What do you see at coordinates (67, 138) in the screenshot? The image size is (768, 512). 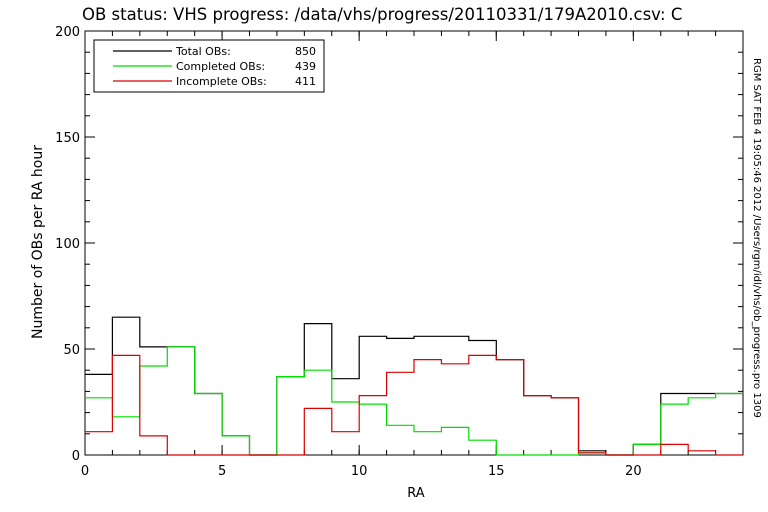 I see `y-tick-label: 150` at bounding box center [67, 138].